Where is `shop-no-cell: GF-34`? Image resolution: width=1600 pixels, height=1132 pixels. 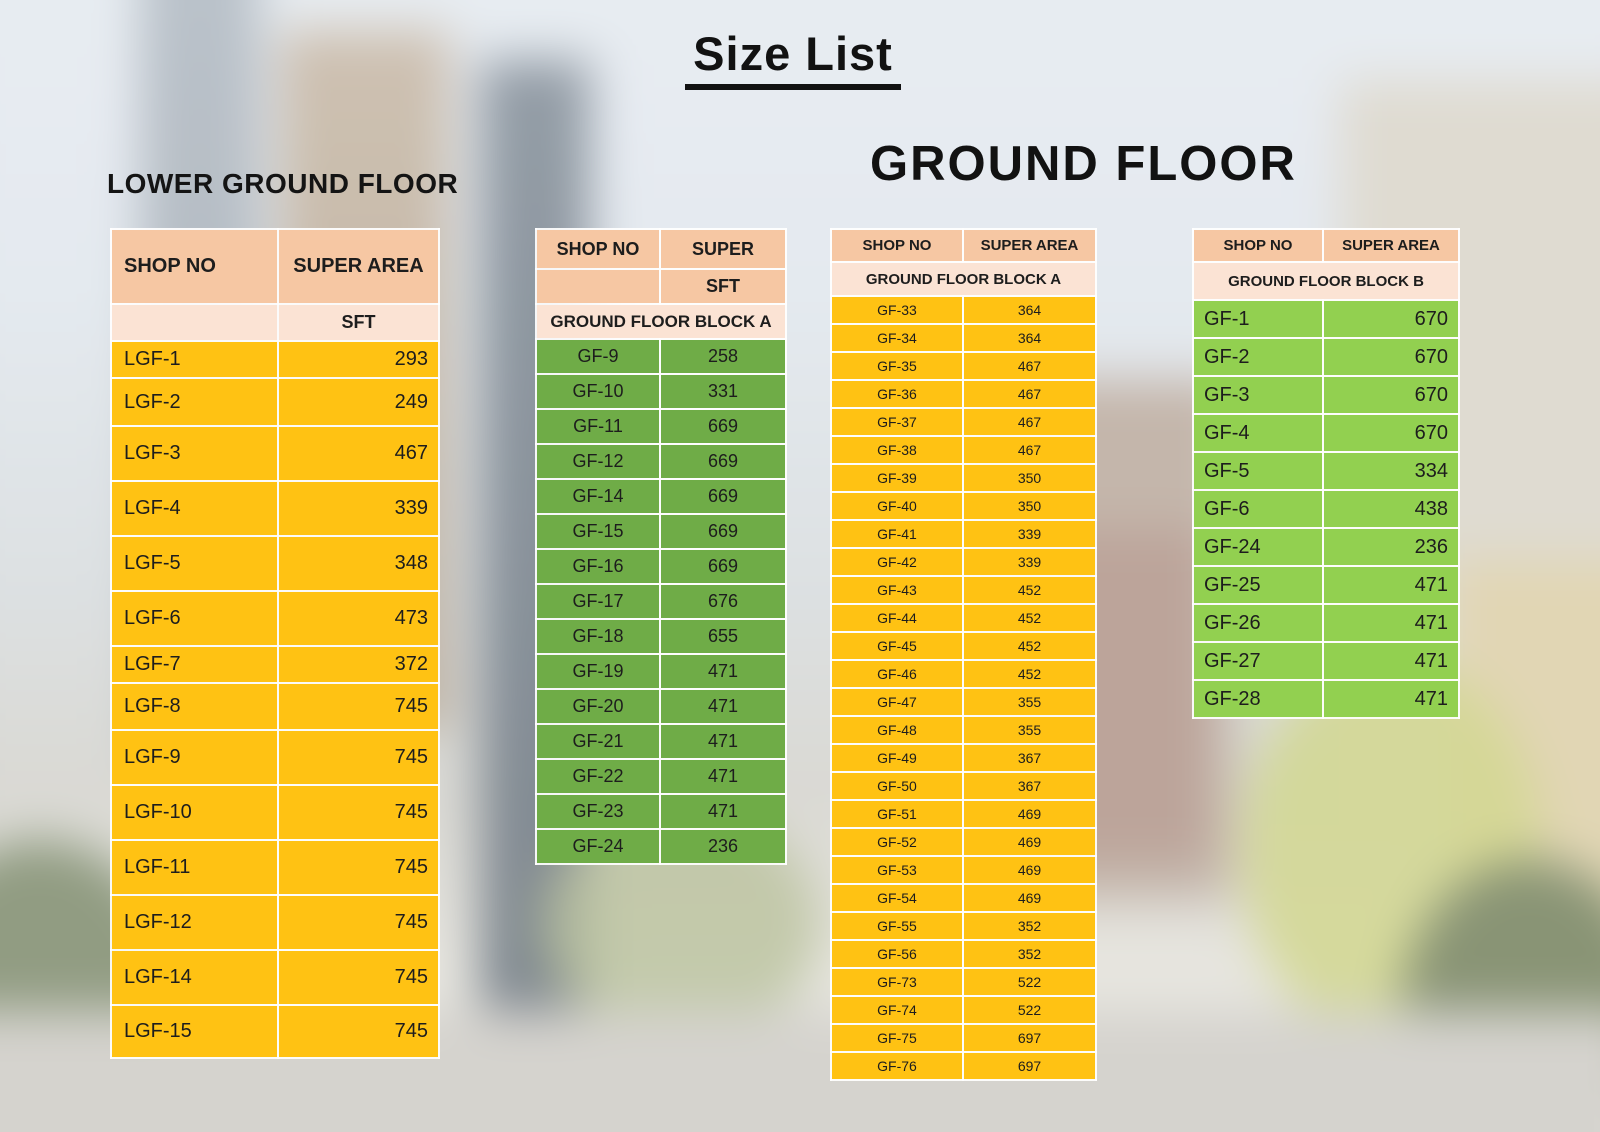 shop-no-cell: GF-34 is located at coordinates (897, 338).